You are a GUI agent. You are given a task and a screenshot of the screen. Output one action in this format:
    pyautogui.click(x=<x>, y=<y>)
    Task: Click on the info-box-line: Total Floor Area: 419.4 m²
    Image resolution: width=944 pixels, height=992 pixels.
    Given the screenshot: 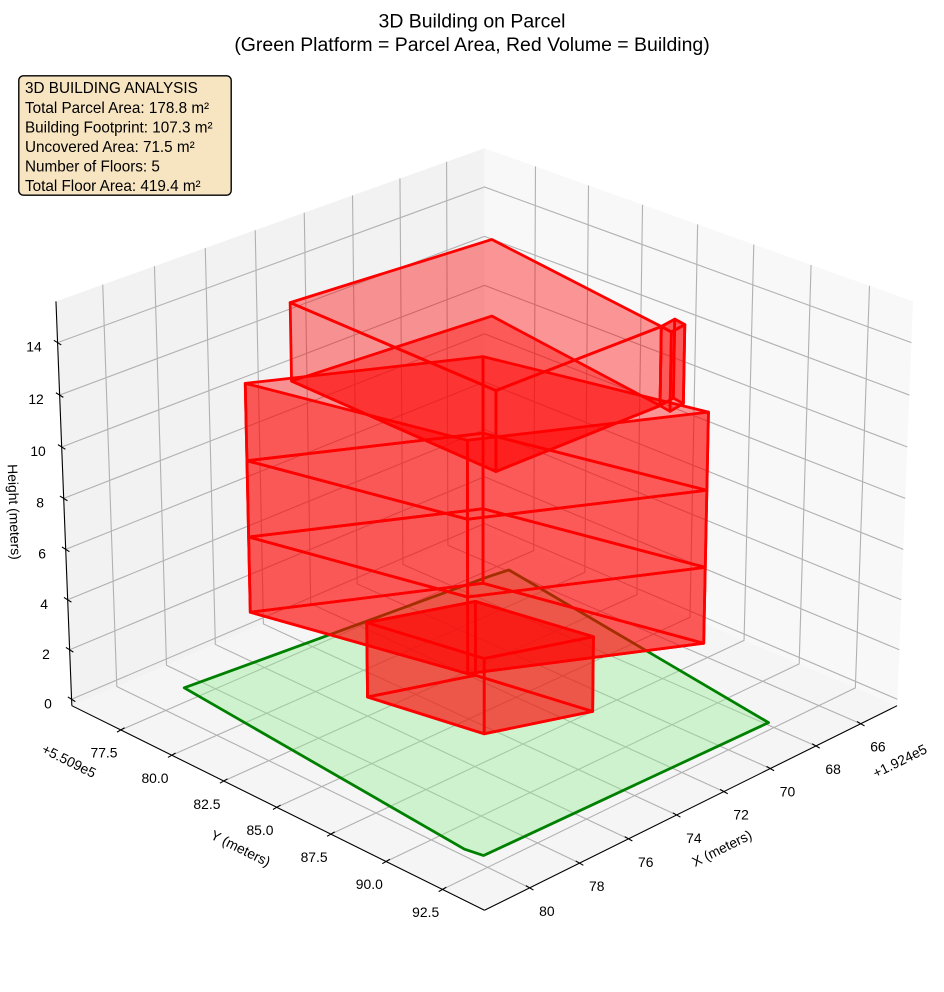 What is the action you would take?
    pyautogui.click(x=113, y=186)
    